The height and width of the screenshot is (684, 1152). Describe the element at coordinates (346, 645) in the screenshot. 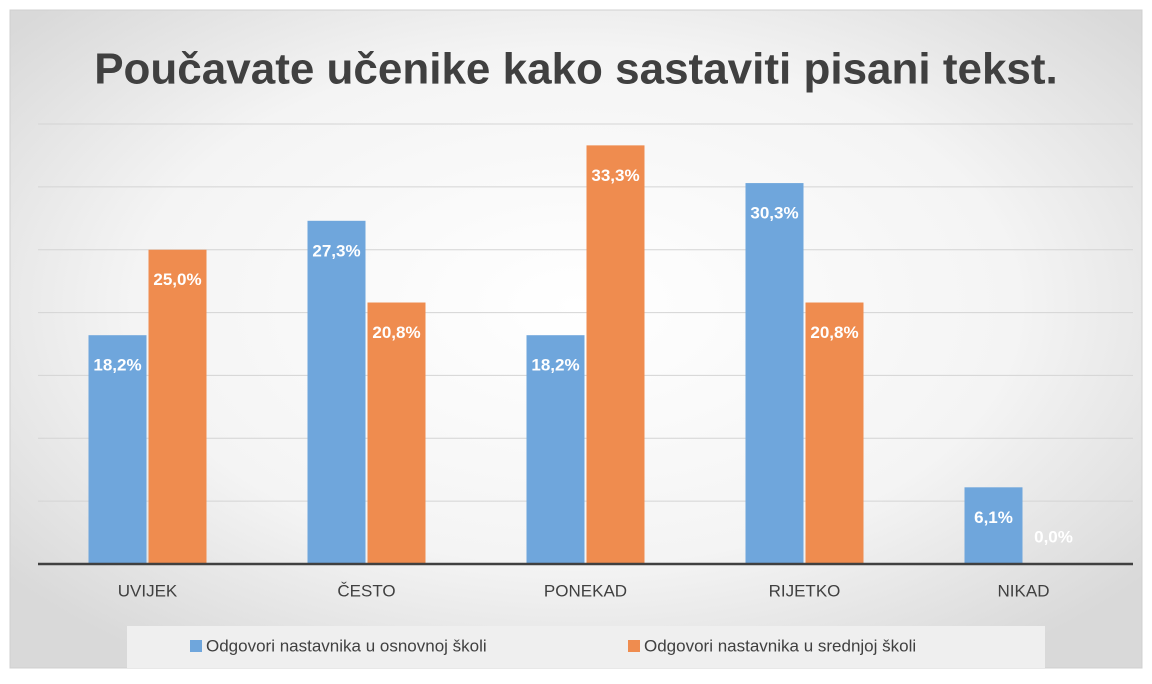

I see `legend-label: Odgovori nastavnika u osnovnoj školi` at that location.